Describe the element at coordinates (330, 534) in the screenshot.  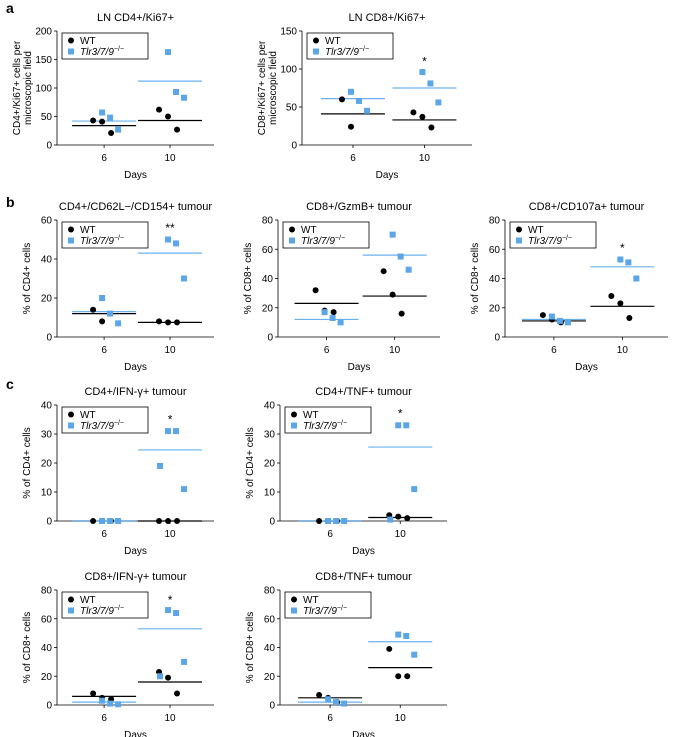
I see `x-tick-label: 6` at that location.